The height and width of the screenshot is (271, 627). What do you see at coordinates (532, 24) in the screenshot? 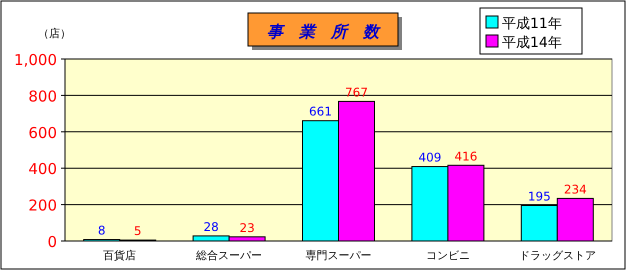
I see `legend-label: 平成11年` at bounding box center [532, 24].